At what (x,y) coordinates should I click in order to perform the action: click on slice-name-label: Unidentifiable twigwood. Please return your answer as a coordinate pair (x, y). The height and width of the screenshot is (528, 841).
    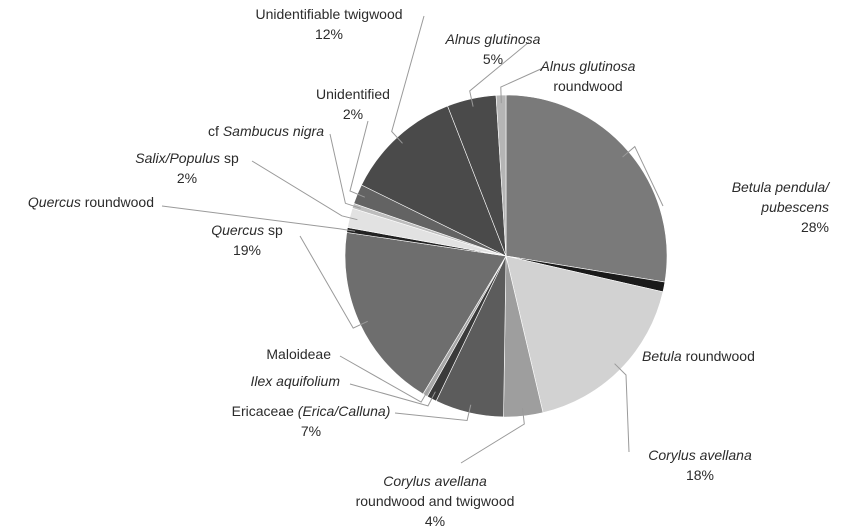
    Looking at the image, I should click on (328, 14).